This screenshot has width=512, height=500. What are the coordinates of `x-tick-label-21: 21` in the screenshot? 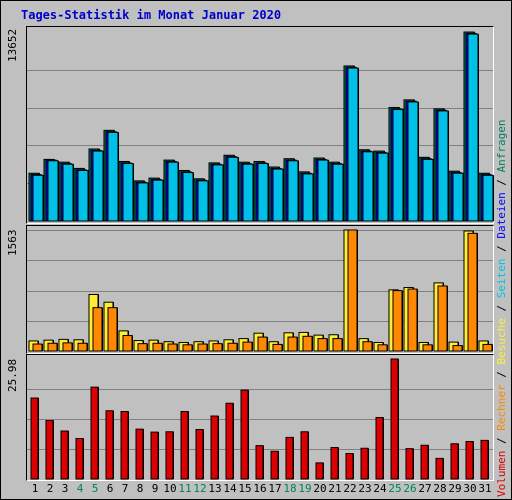 It's located at (335, 488).